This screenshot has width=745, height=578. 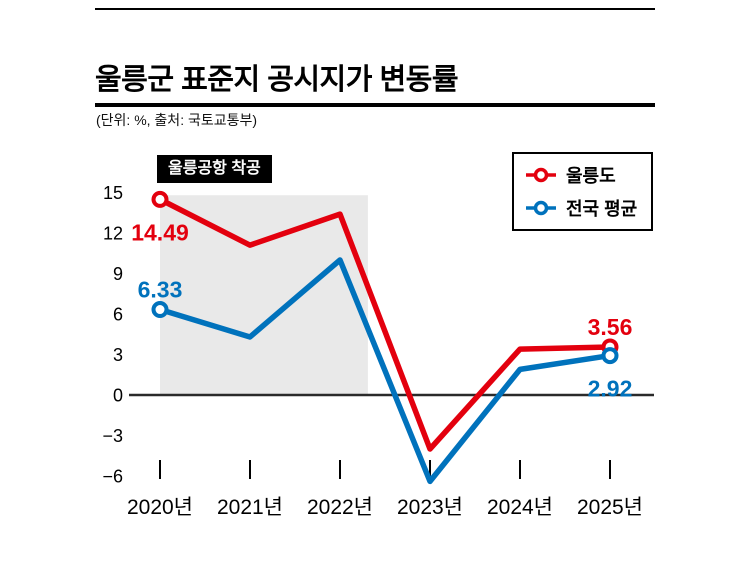 I want to click on data-point-label: 3.56, so click(x=610, y=327).